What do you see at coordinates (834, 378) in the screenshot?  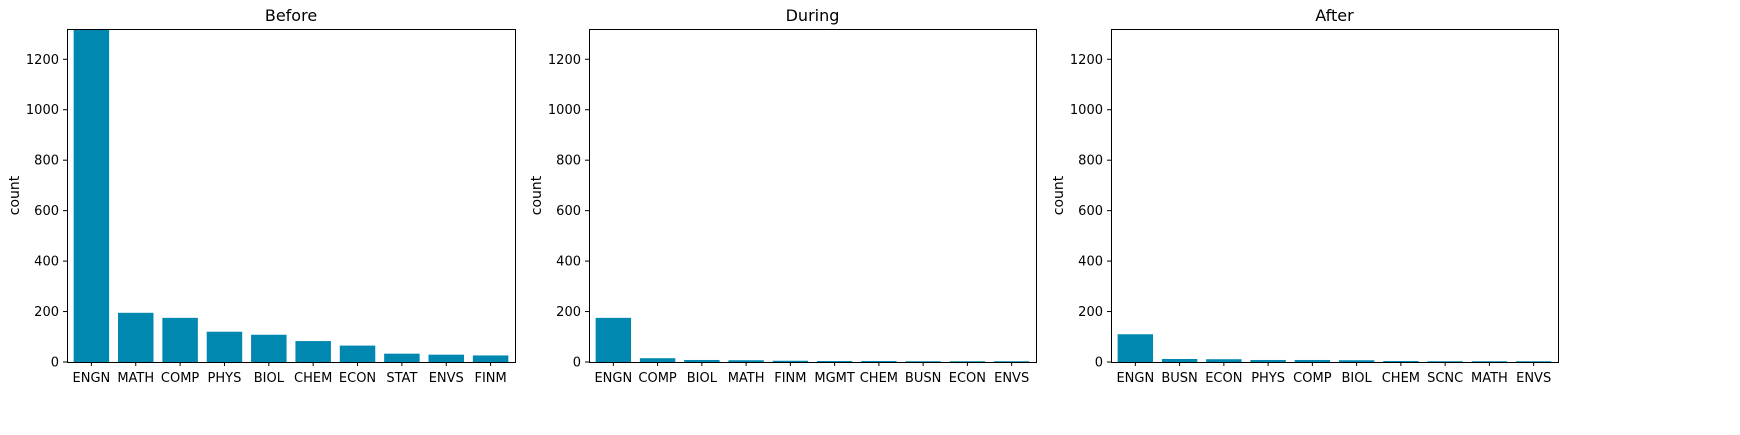 I see `x-tick-label: MGMT` at bounding box center [834, 378].